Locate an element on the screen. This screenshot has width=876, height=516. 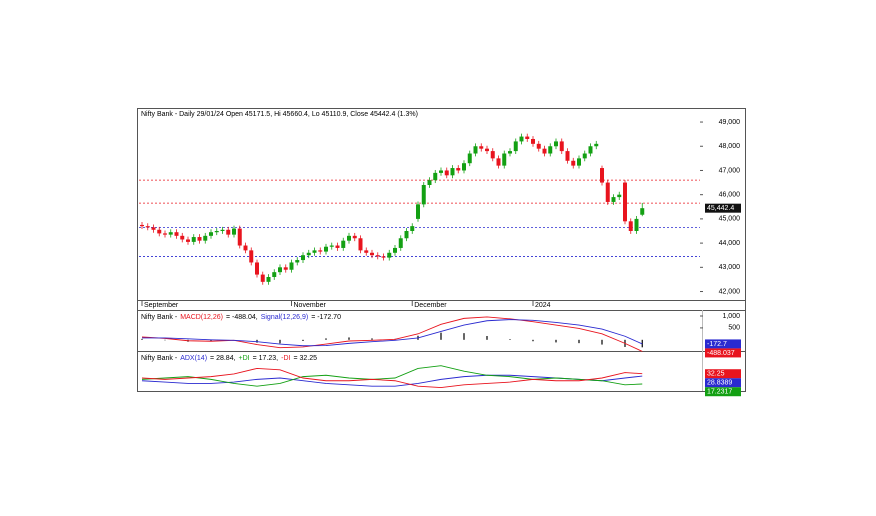
legend-name: ADX(14) is located at coordinates (193, 358).